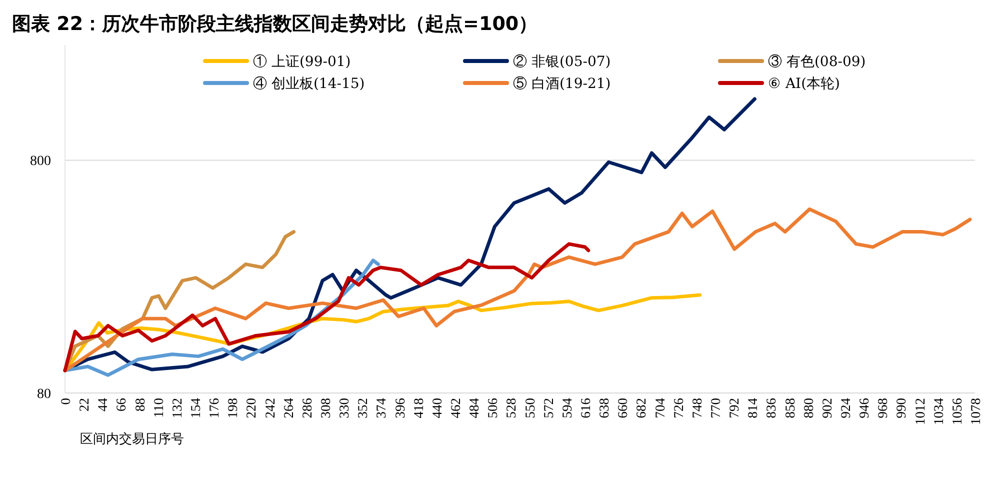 This screenshot has width=997, height=490. I want to click on x-tick-label: 1078, so click(975, 411).